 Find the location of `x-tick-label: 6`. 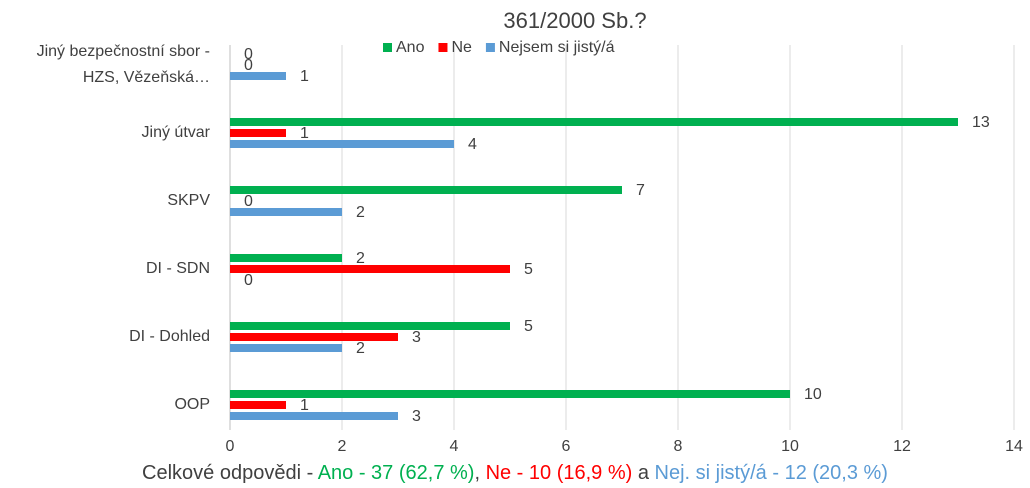

x-tick-label: 6 is located at coordinates (566, 446).